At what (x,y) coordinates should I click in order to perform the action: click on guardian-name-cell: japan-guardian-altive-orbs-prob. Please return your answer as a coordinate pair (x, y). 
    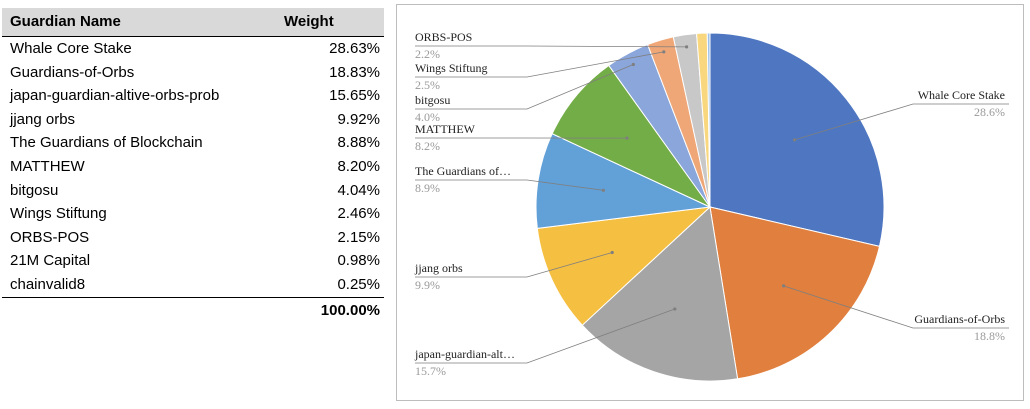
    Looking at the image, I should click on (115, 96).